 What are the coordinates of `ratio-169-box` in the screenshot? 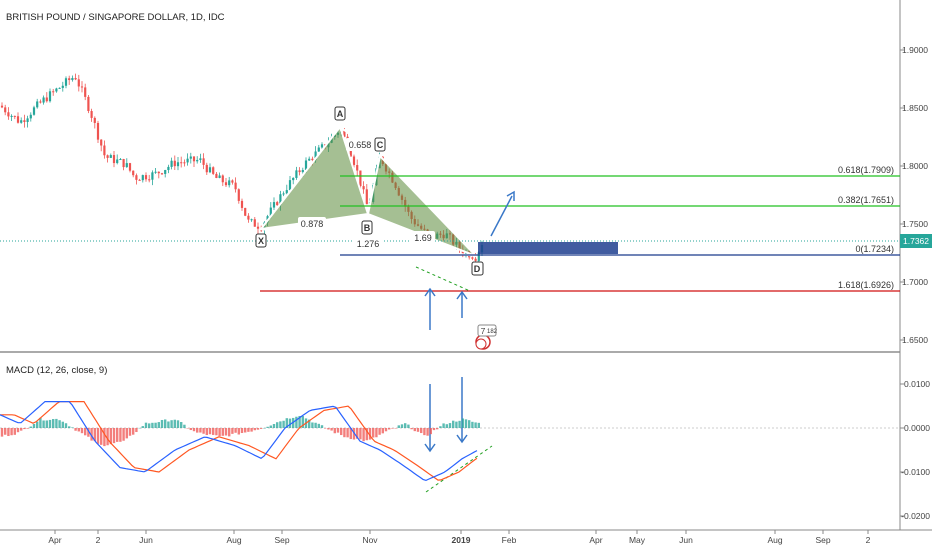 It's located at (423, 237).